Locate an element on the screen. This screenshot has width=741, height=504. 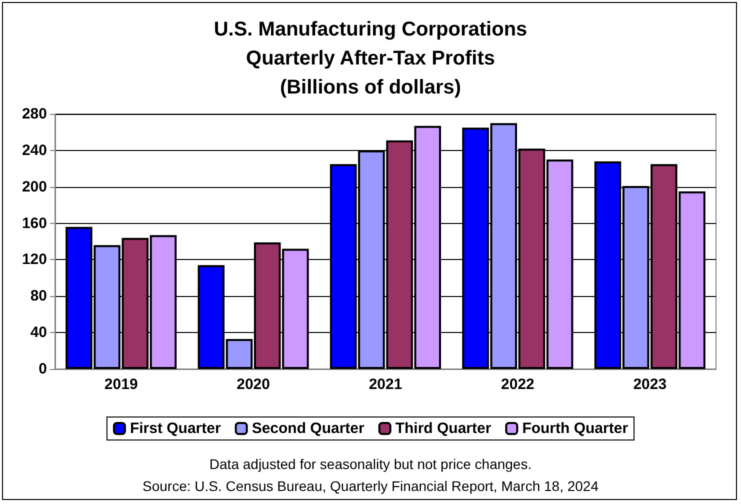
chart-title: U.S. Manufacturing Corporations Quarterly After-Tax Profits (Billions of dollars) is located at coordinates (371, 58).